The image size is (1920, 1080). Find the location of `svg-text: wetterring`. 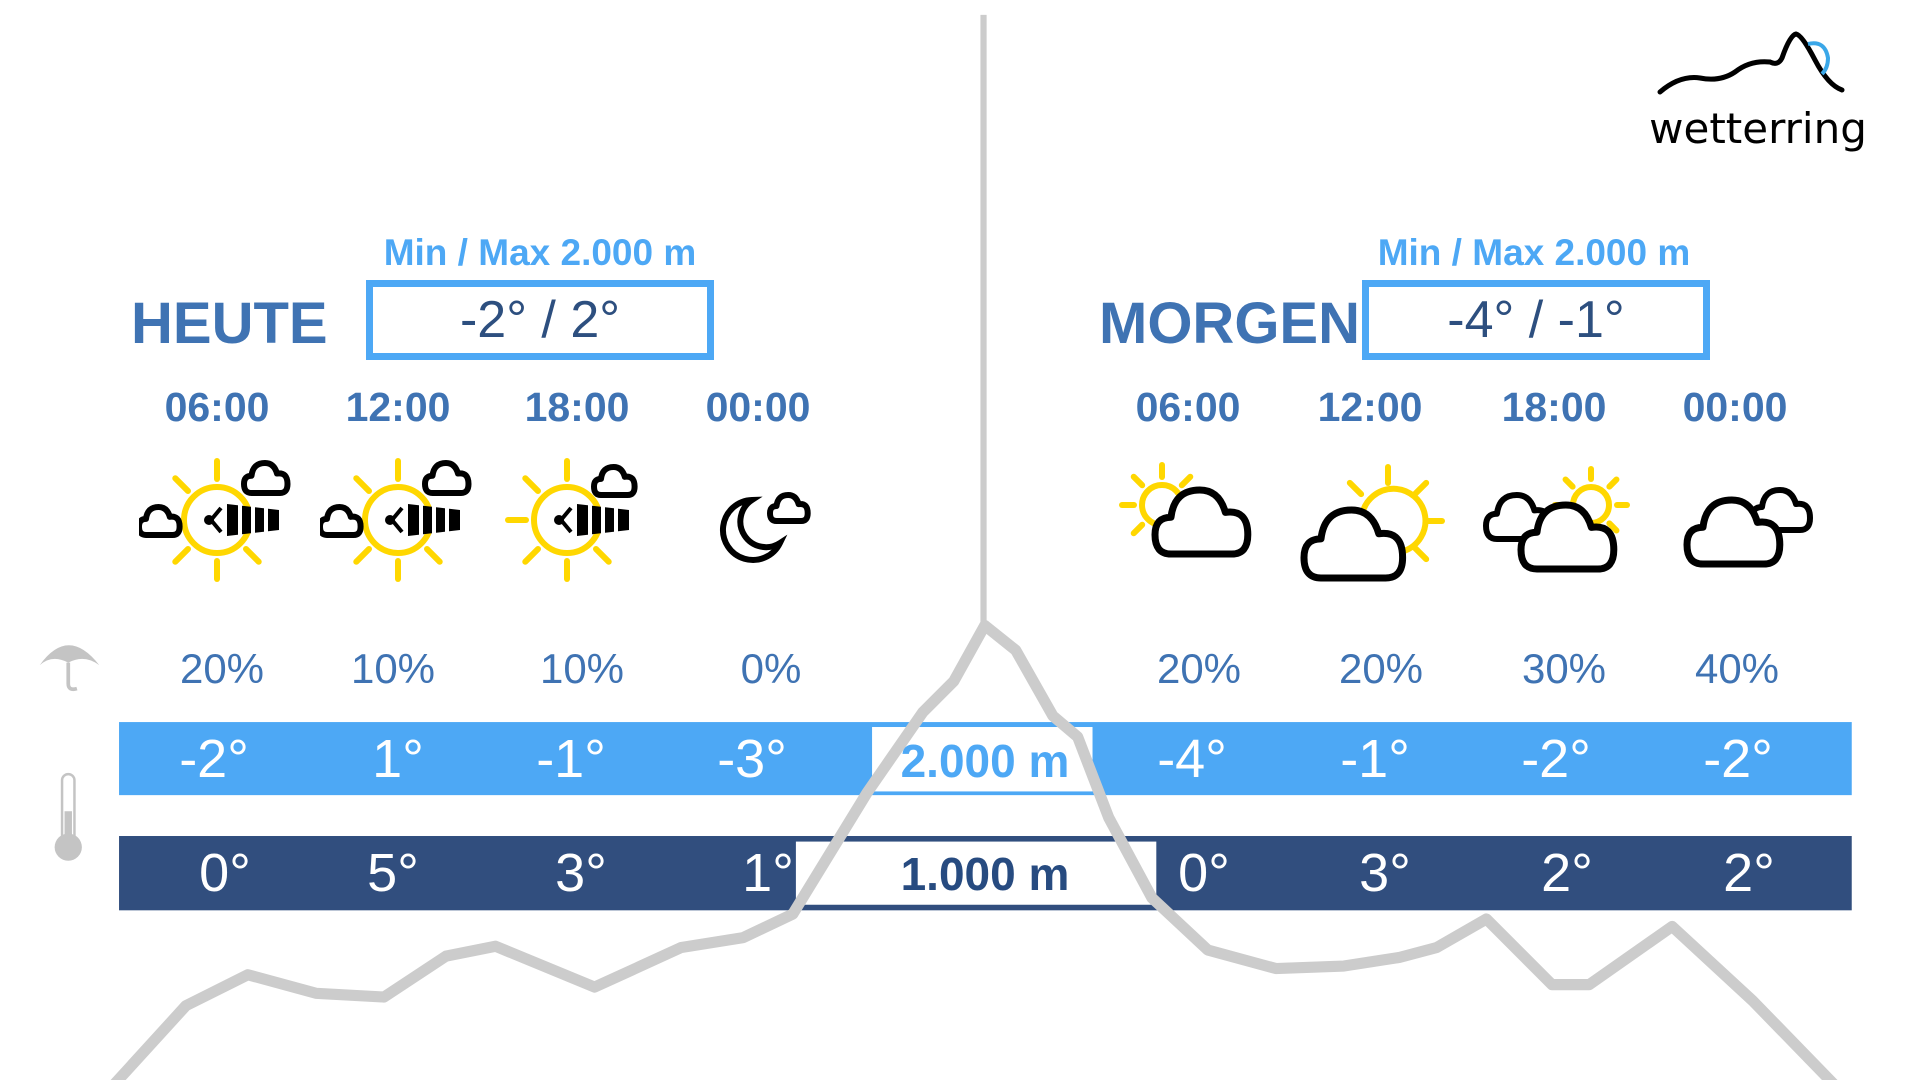

svg-text: wetterring is located at coordinates (1758, 128).